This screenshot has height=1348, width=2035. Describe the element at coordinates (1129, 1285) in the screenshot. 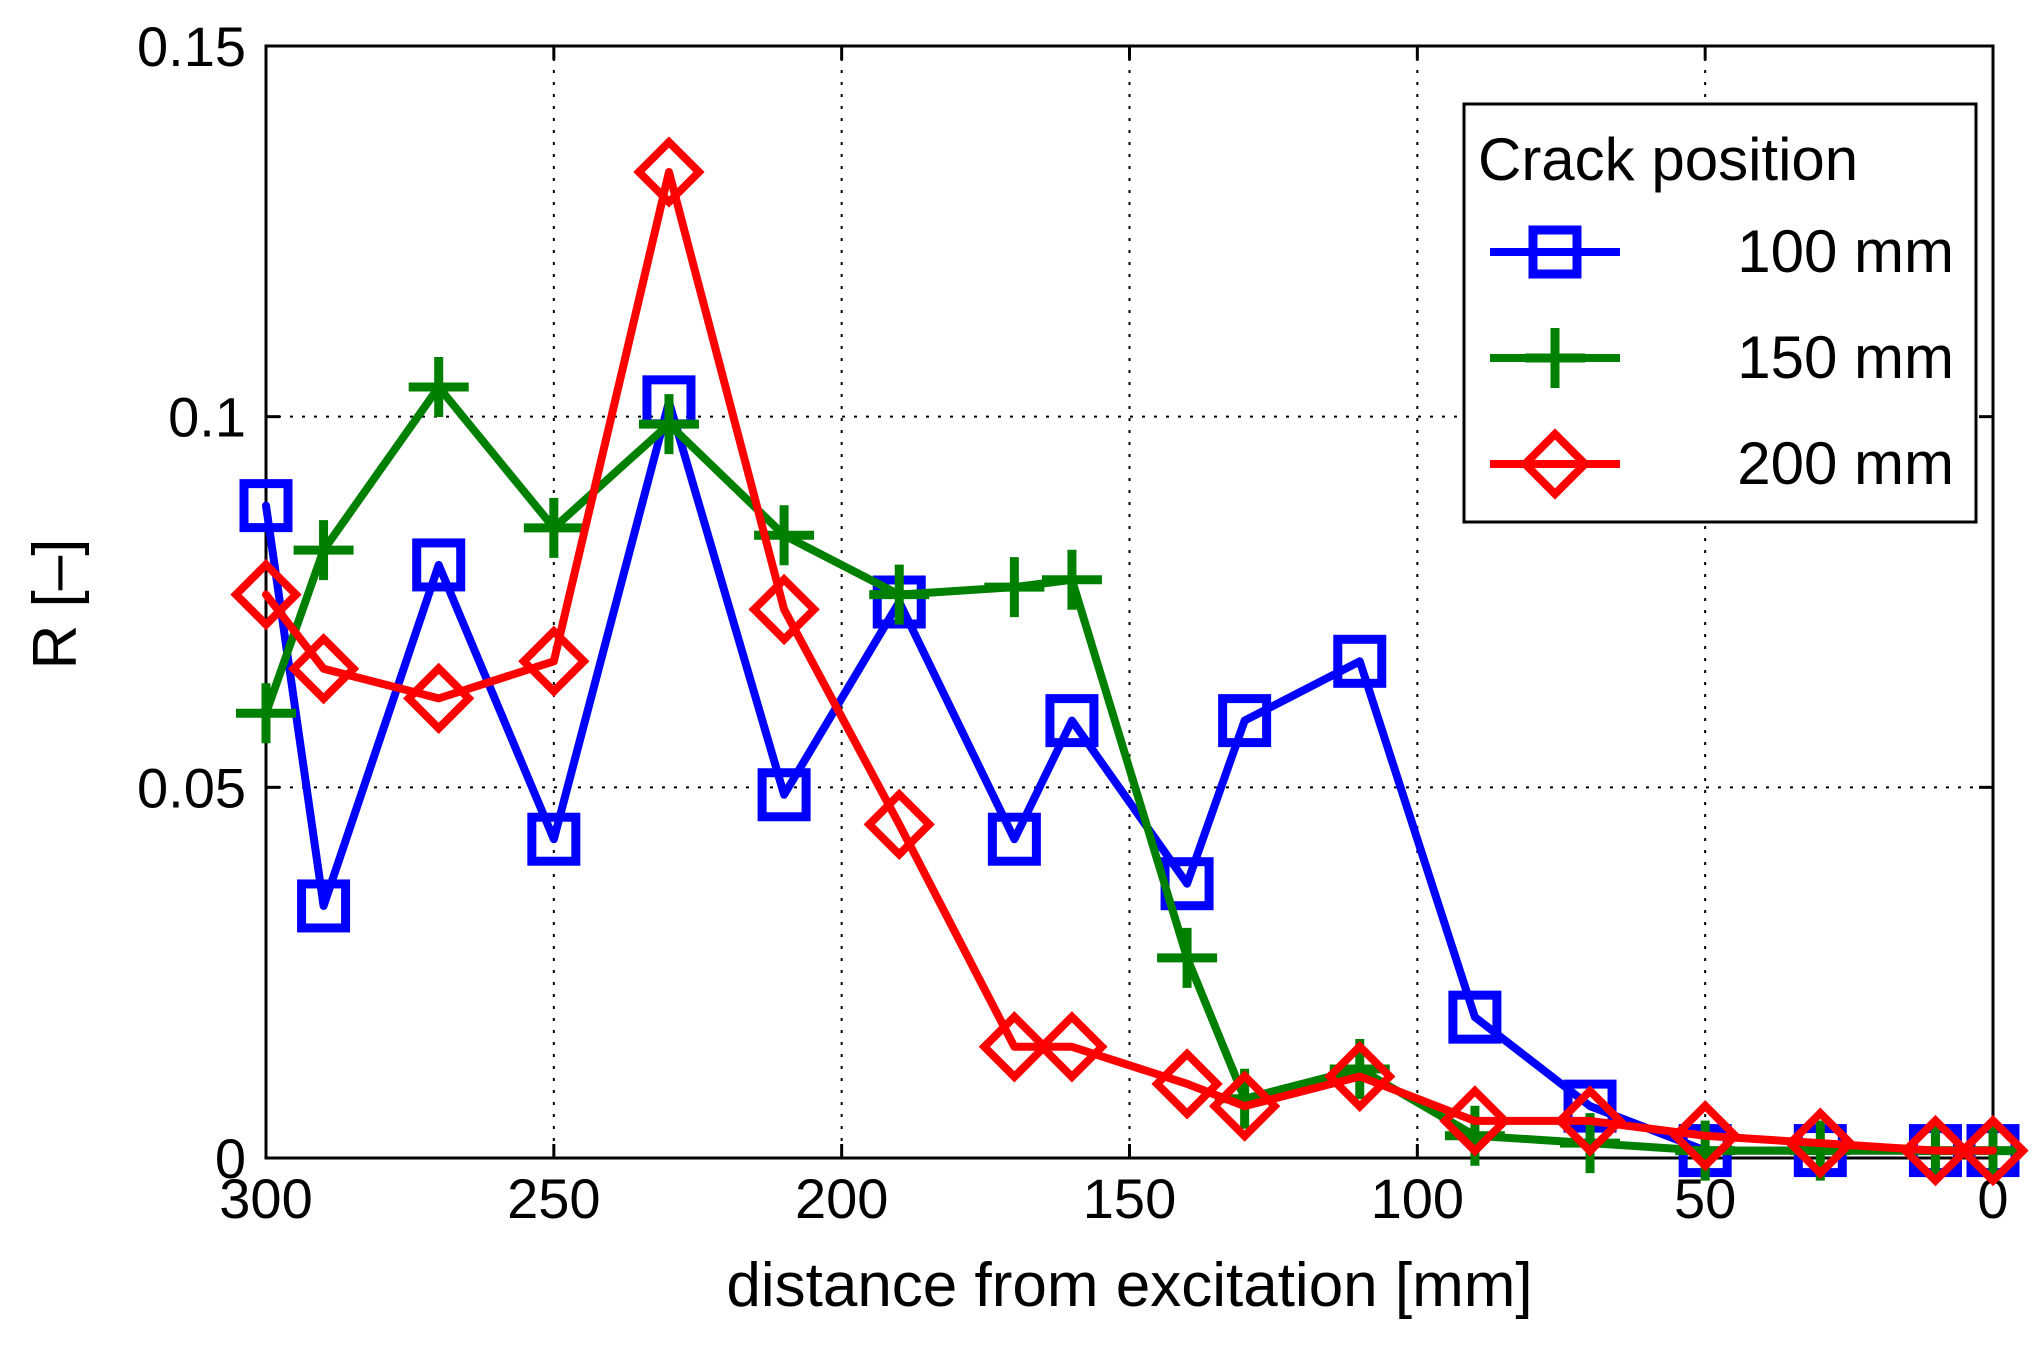

I see `x-axis-label: distance from excitation [mm]` at that location.